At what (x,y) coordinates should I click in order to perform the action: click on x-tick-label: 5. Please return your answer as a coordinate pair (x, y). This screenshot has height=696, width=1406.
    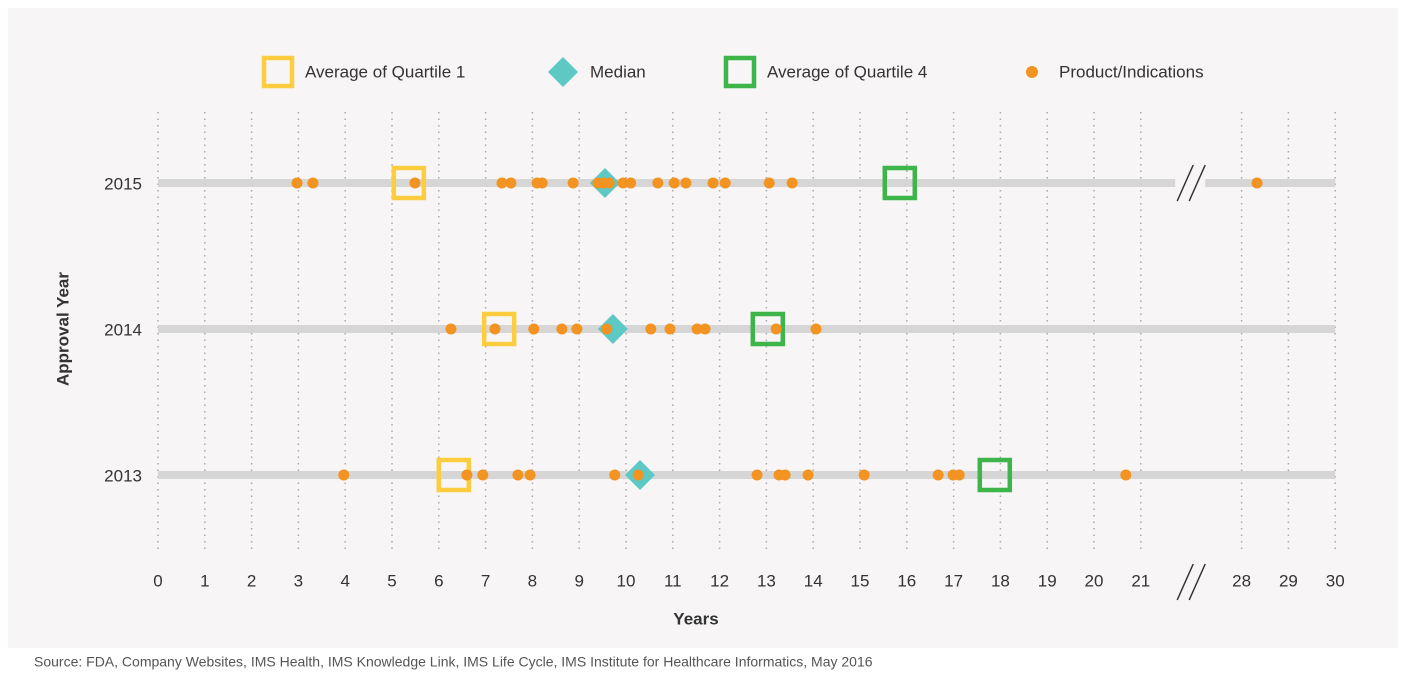
    Looking at the image, I should click on (391, 580).